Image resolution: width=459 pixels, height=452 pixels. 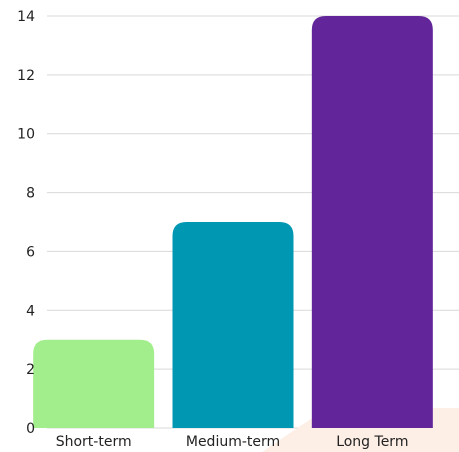 I want to click on y-tick-label: 8, so click(x=30, y=194).